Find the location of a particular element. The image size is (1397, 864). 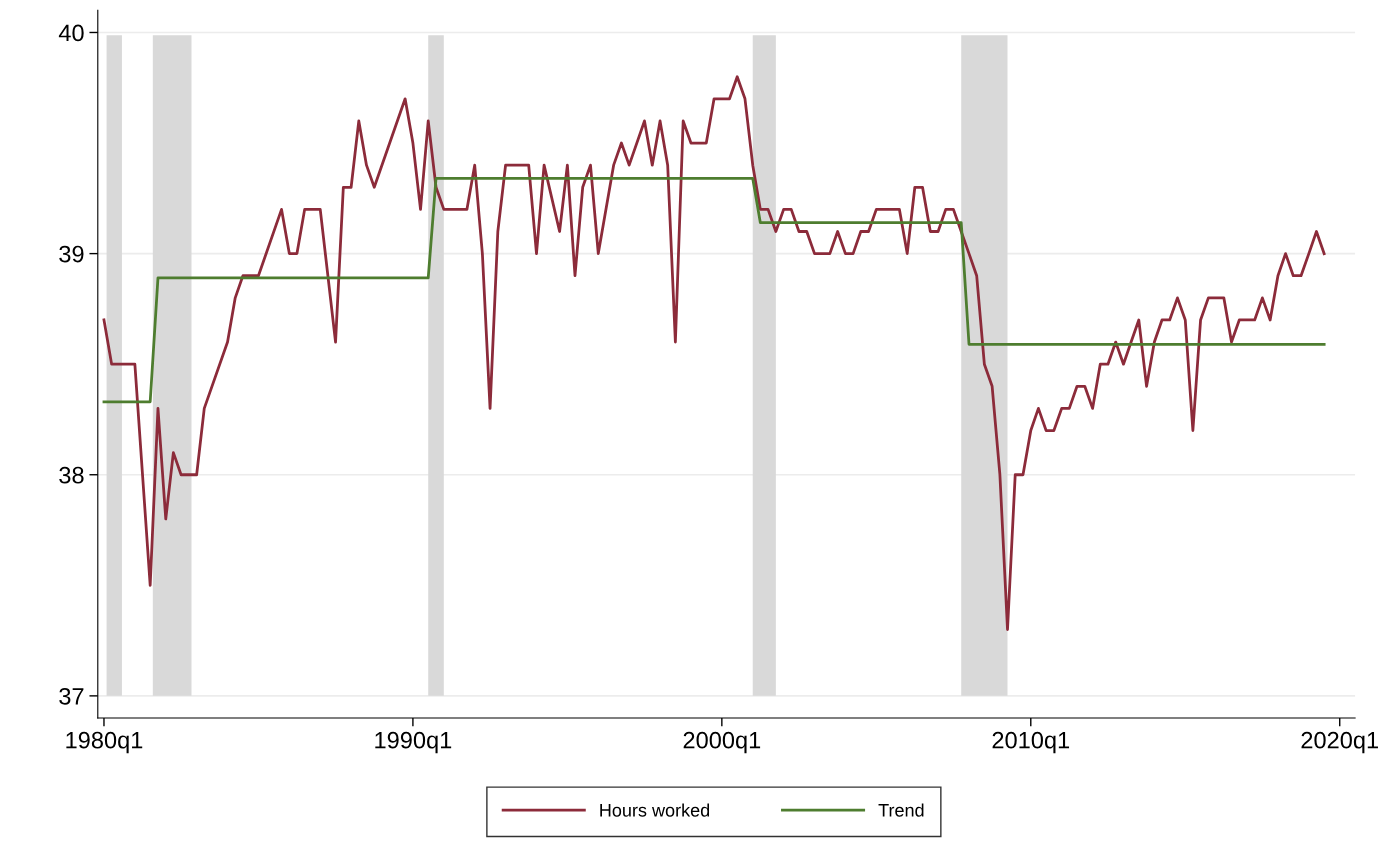

x-tick-label: 2010q1 is located at coordinates (1031, 742).